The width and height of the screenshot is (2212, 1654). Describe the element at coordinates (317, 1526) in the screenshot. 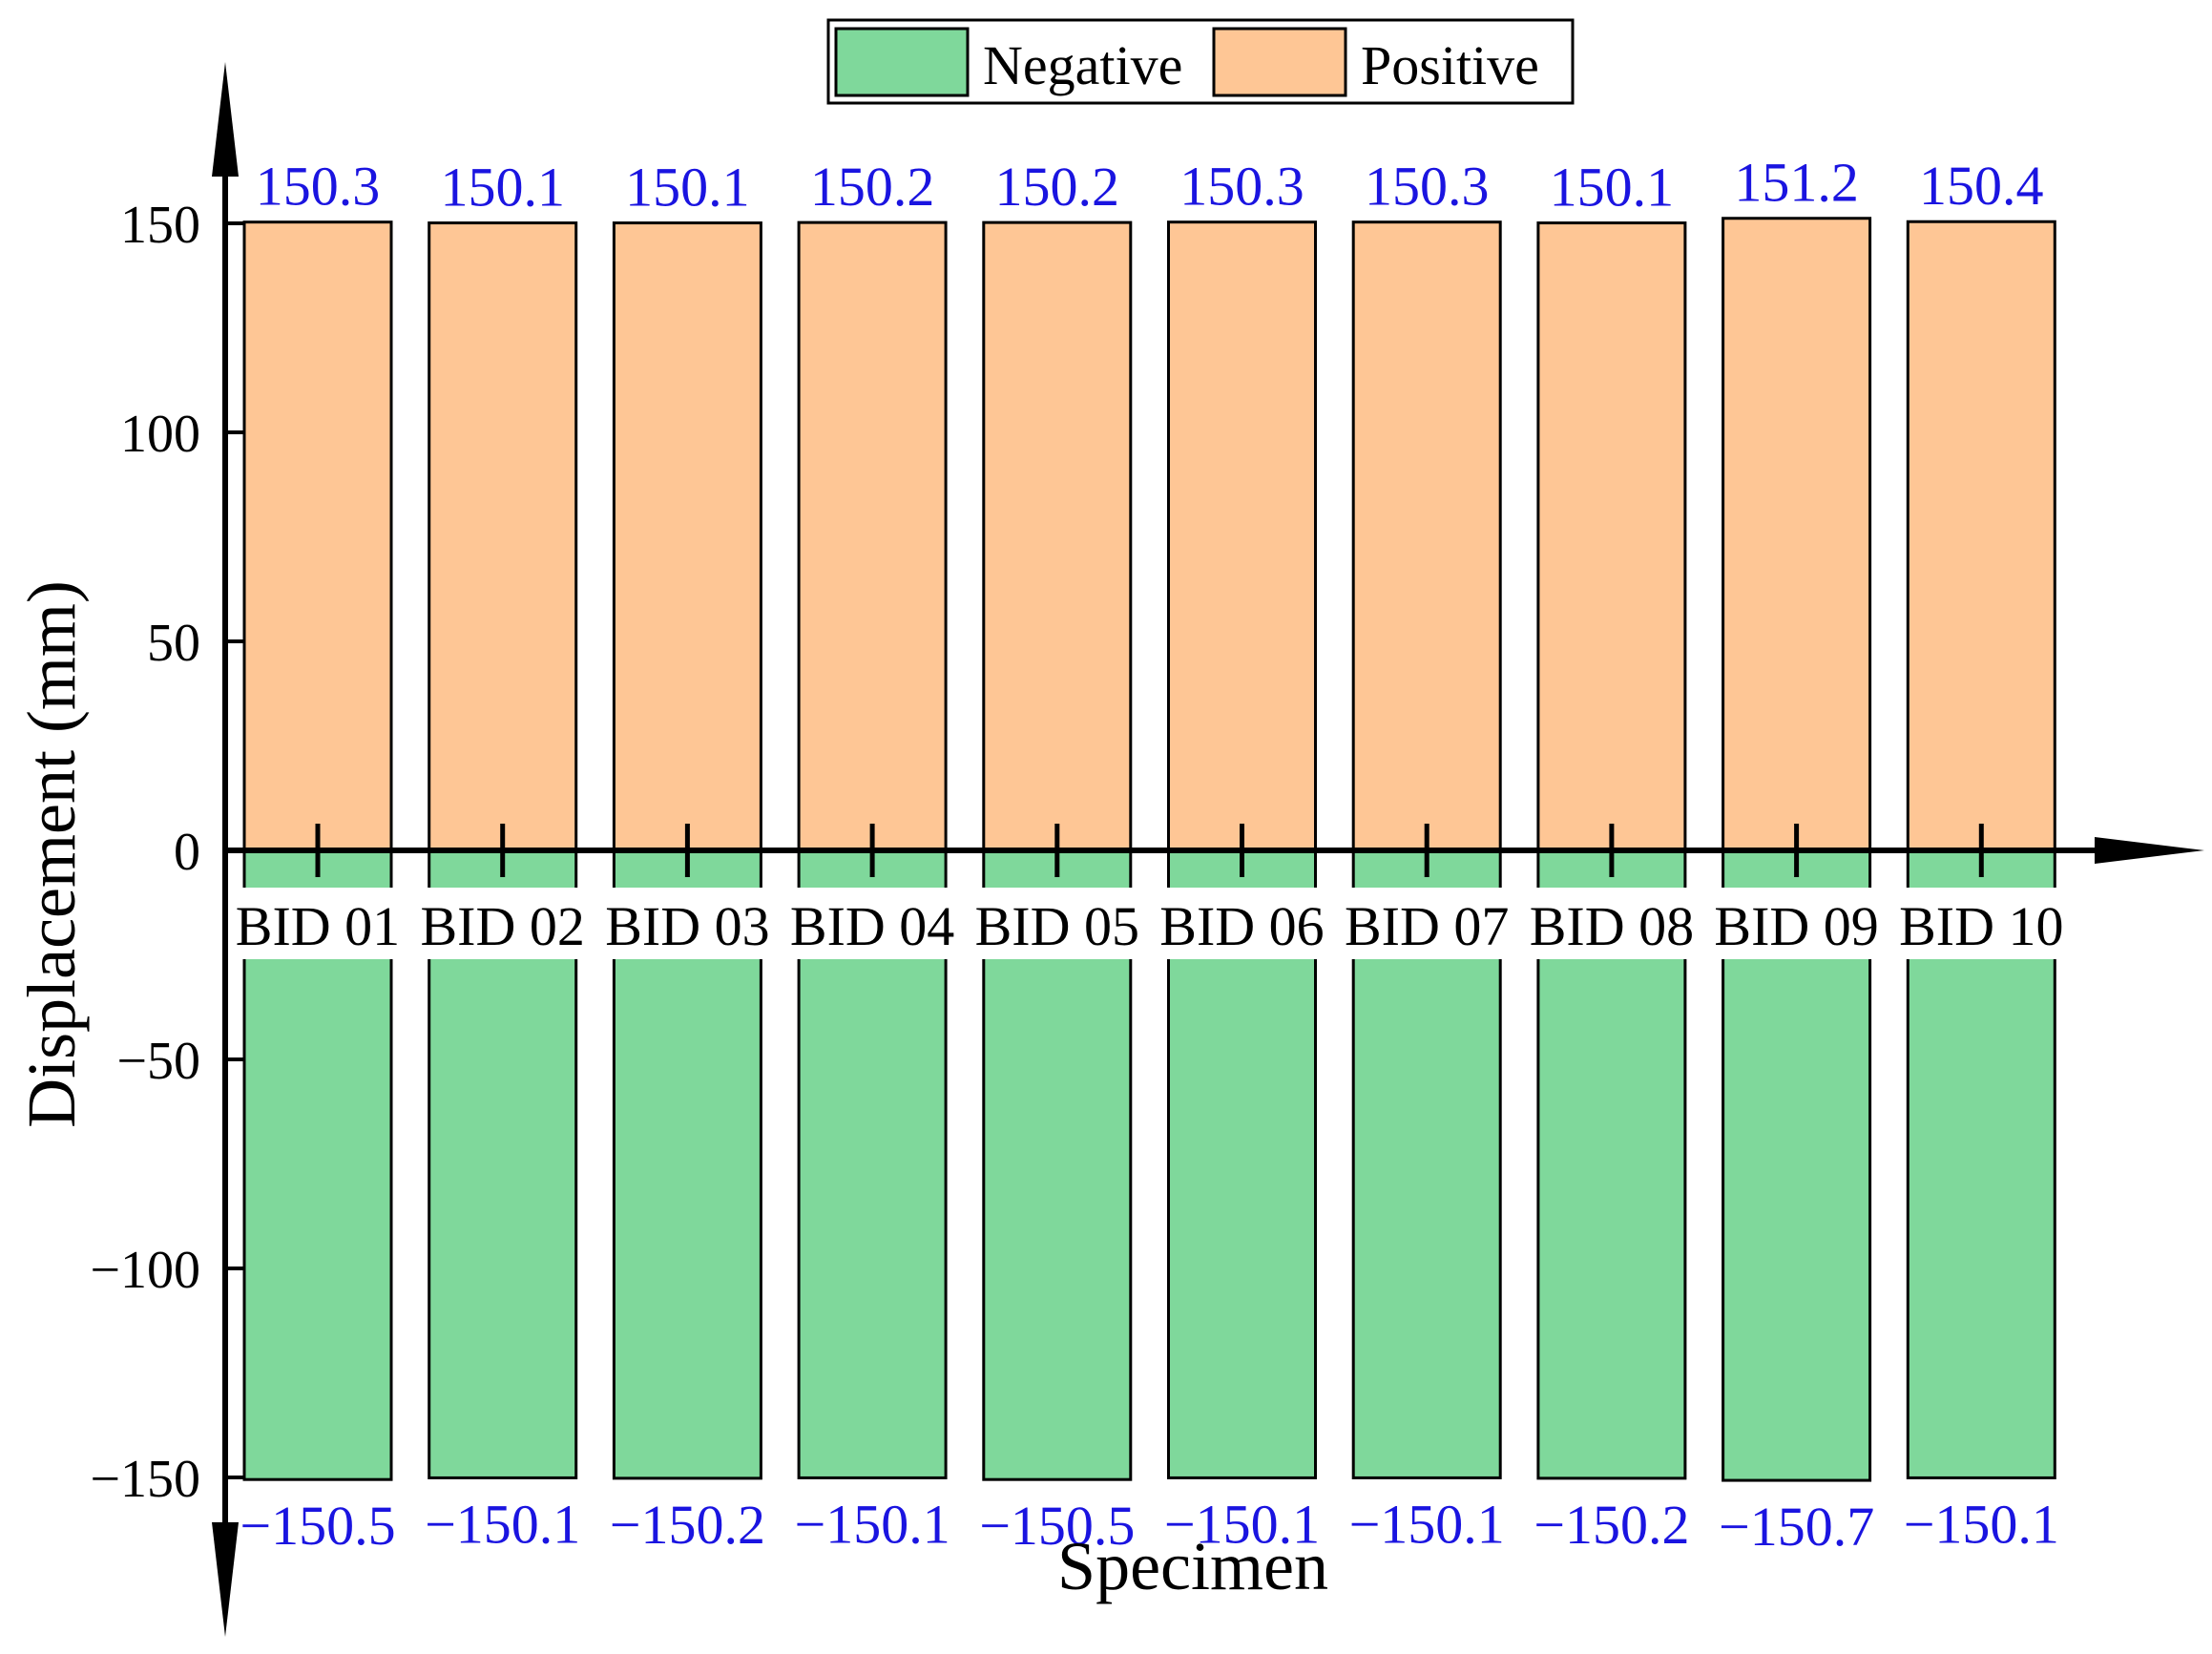

I see `data-label-negative-1: −150.5` at that location.